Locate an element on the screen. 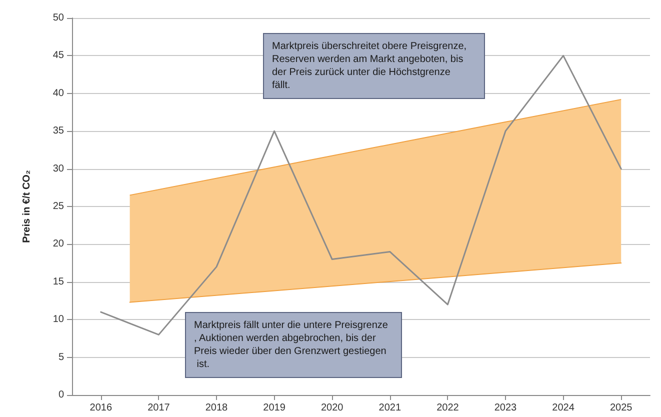 Image resolution: width=661 pixels, height=417 pixels. y-tick-label: 25 is located at coordinates (58, 206).